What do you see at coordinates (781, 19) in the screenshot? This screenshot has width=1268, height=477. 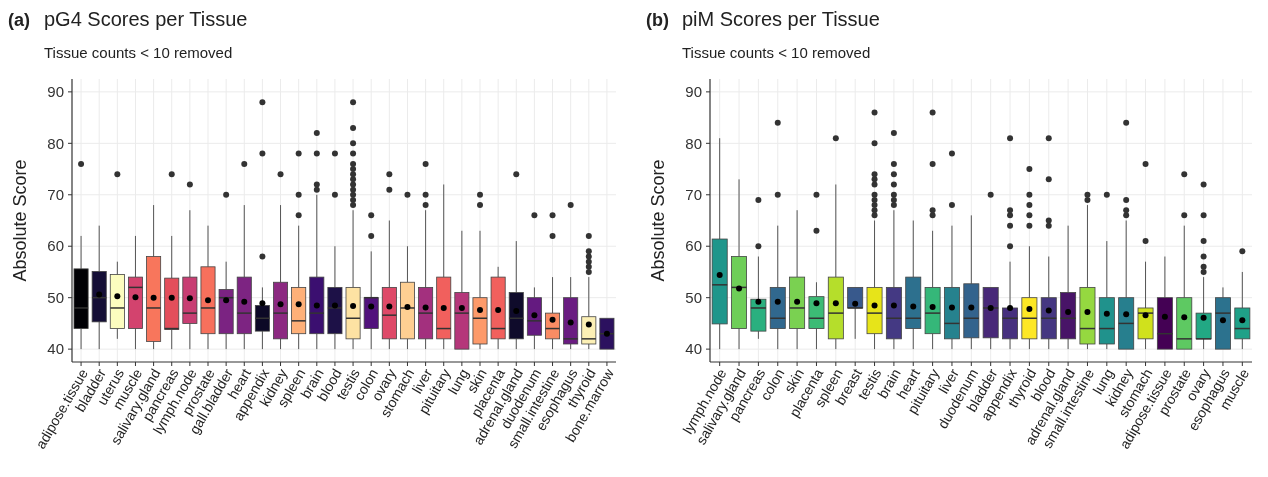 I see `chart-title: piM Scores per Tissue` at bounding box center [781, 19].